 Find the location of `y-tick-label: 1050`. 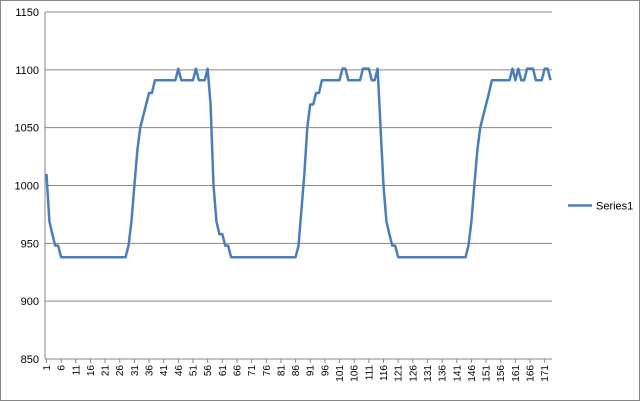

y-tick-label: 1050 is located at coordinates (27, 129).